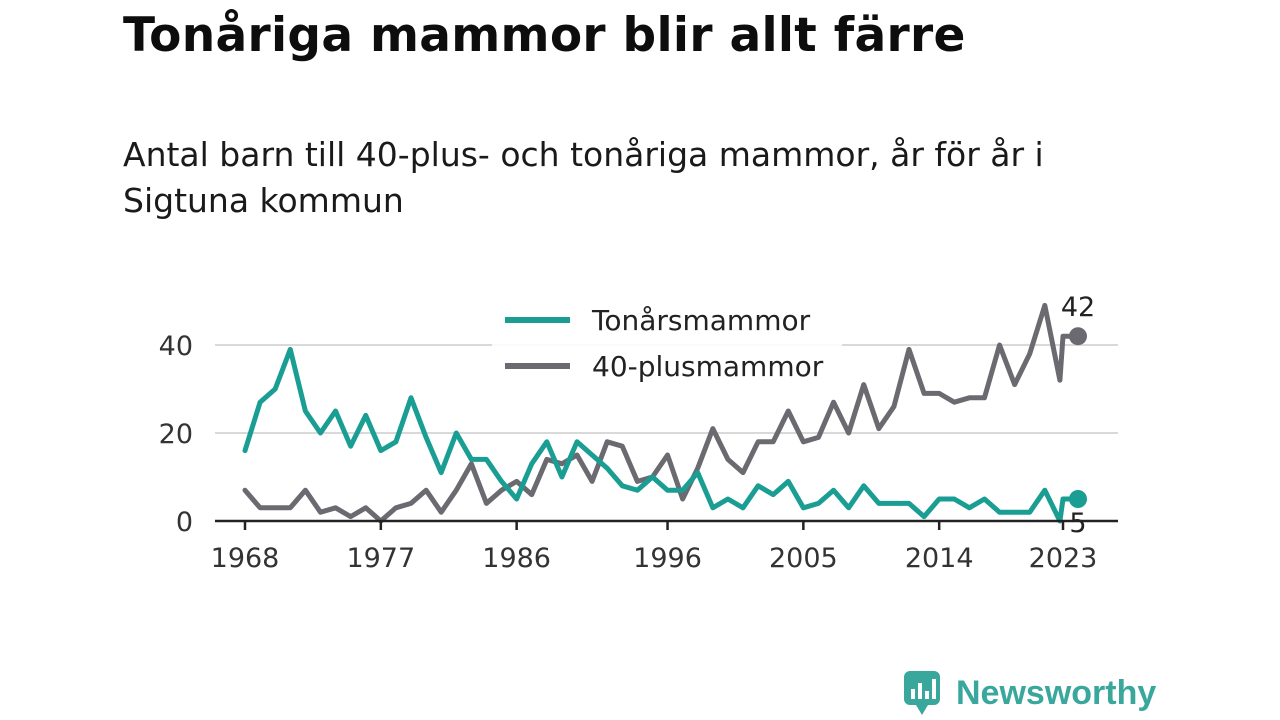 The width and height of the screenshot is (1280, 720). Describe the element at coordinates (708, 366) in the screenshot. I see `legend-label-1: 40-plusmammor` at that location.